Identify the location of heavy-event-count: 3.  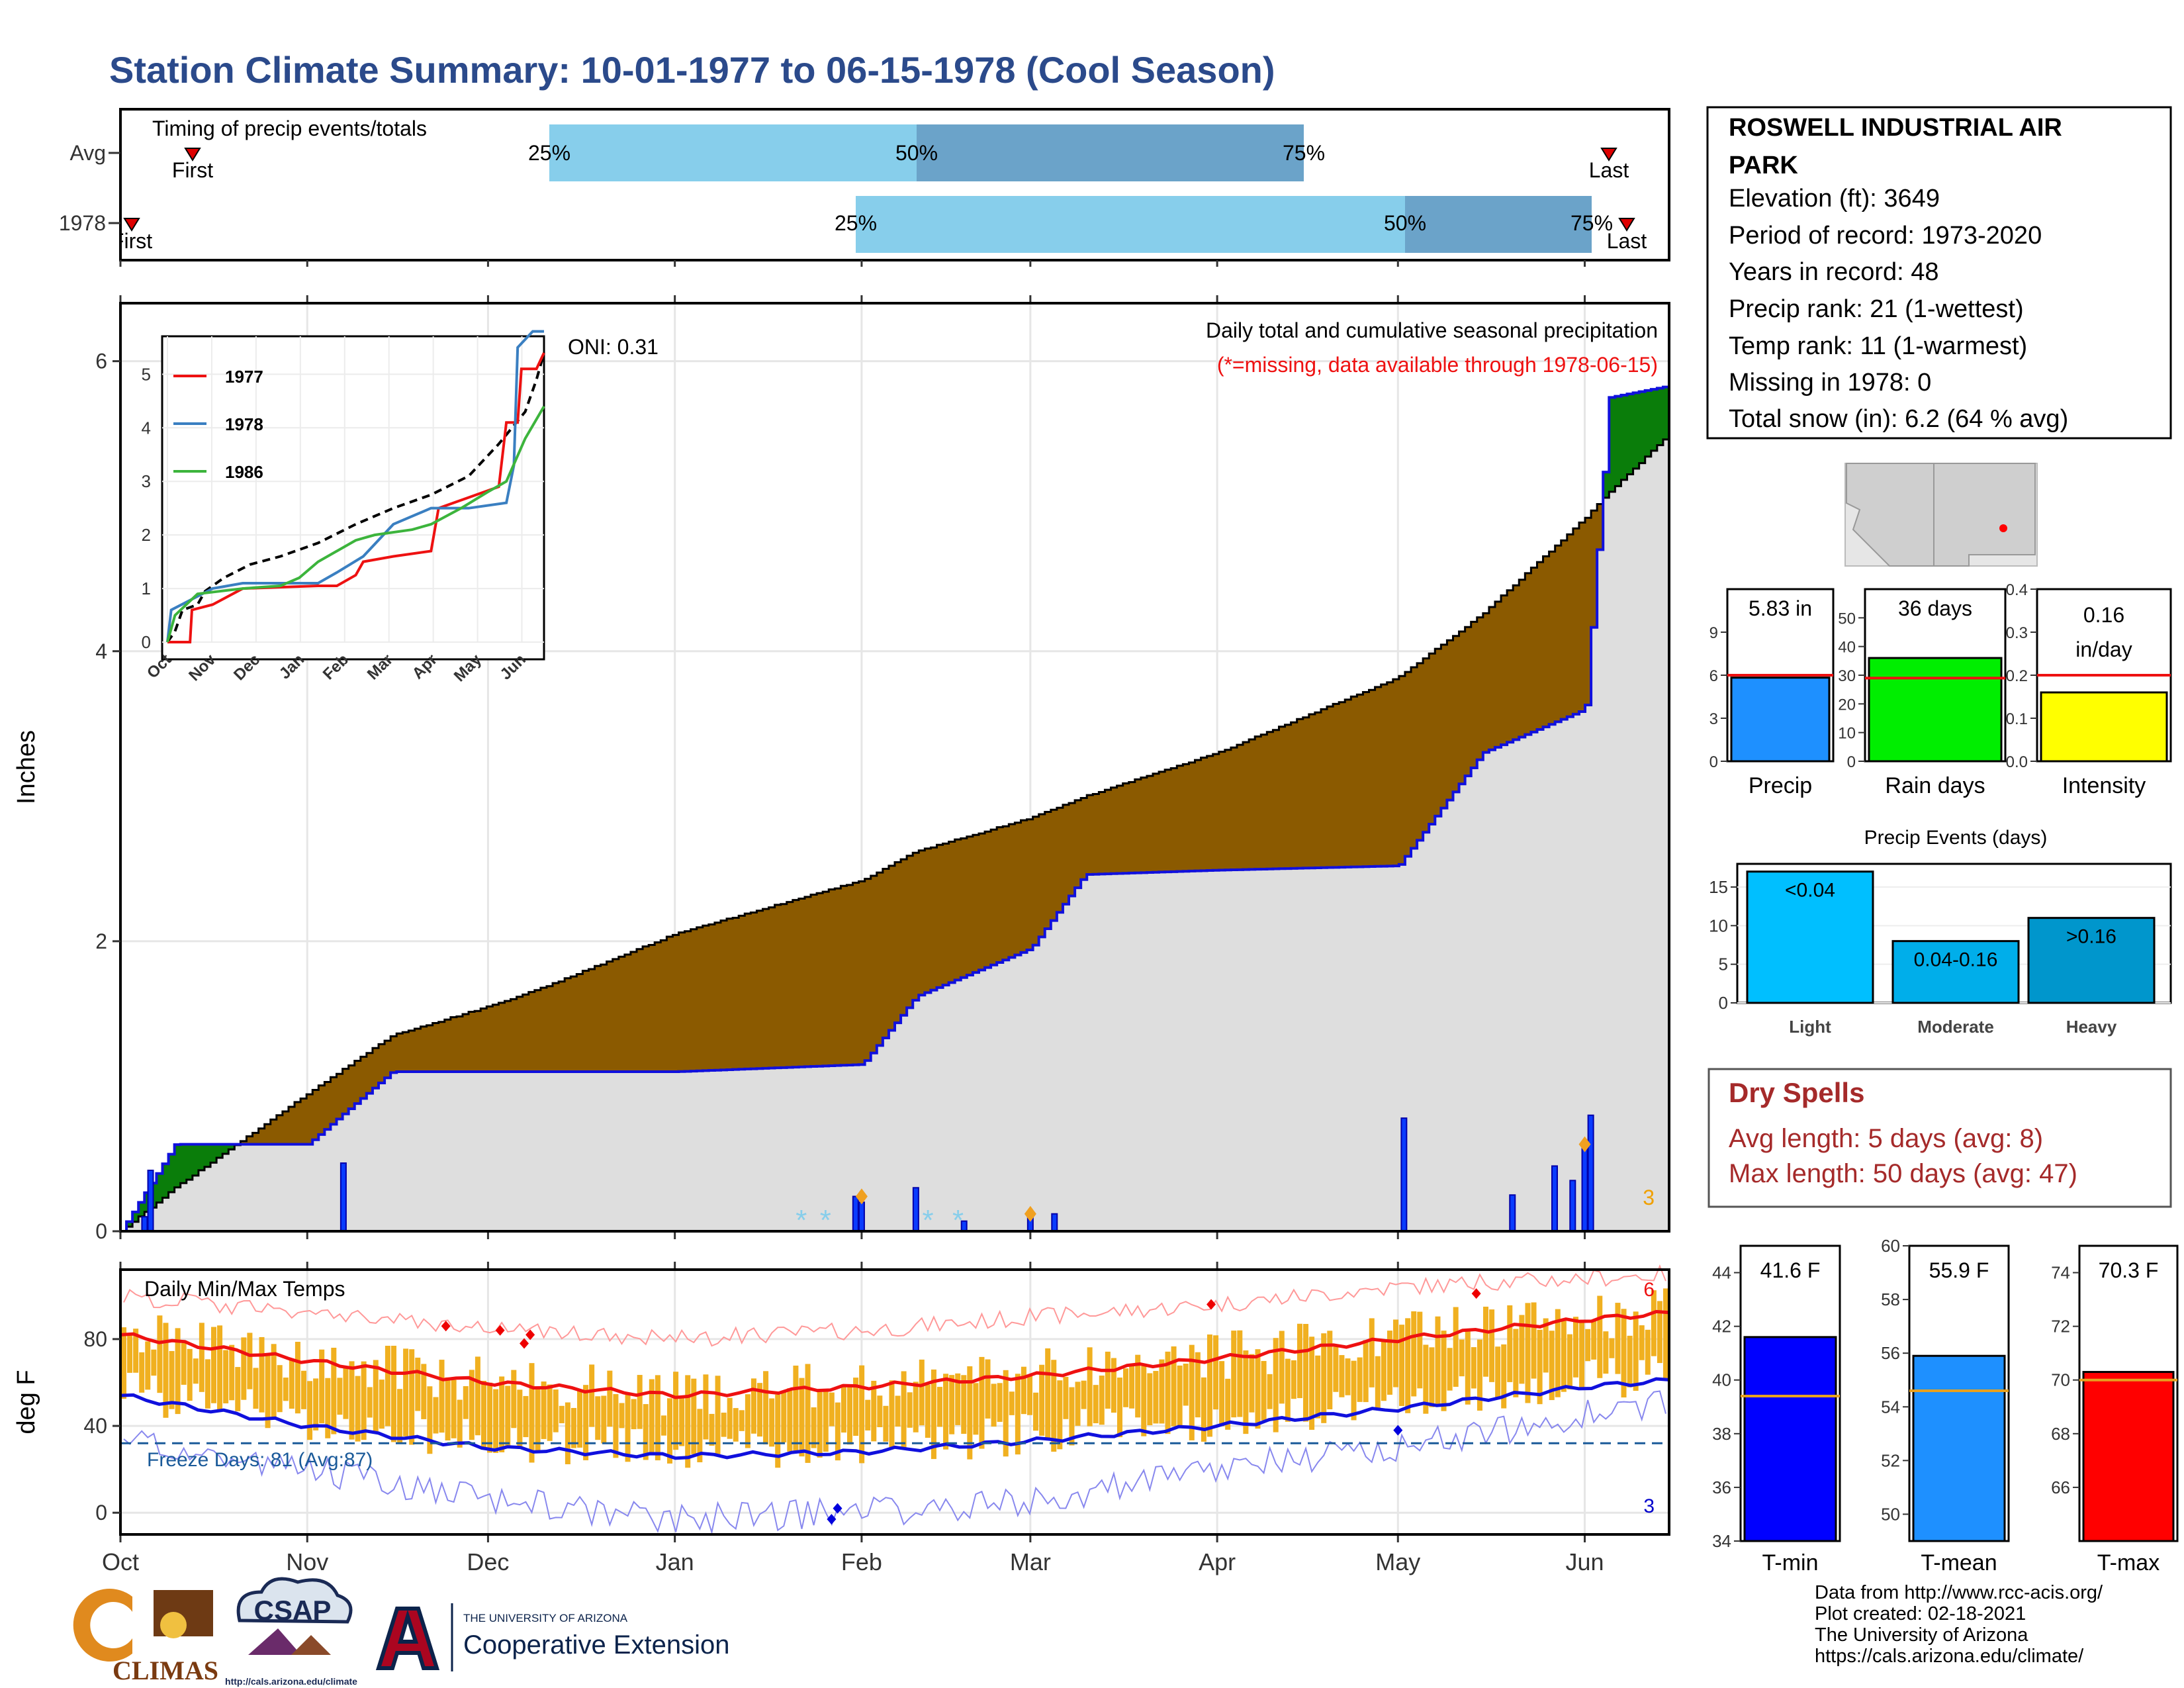
(1649, 1197).